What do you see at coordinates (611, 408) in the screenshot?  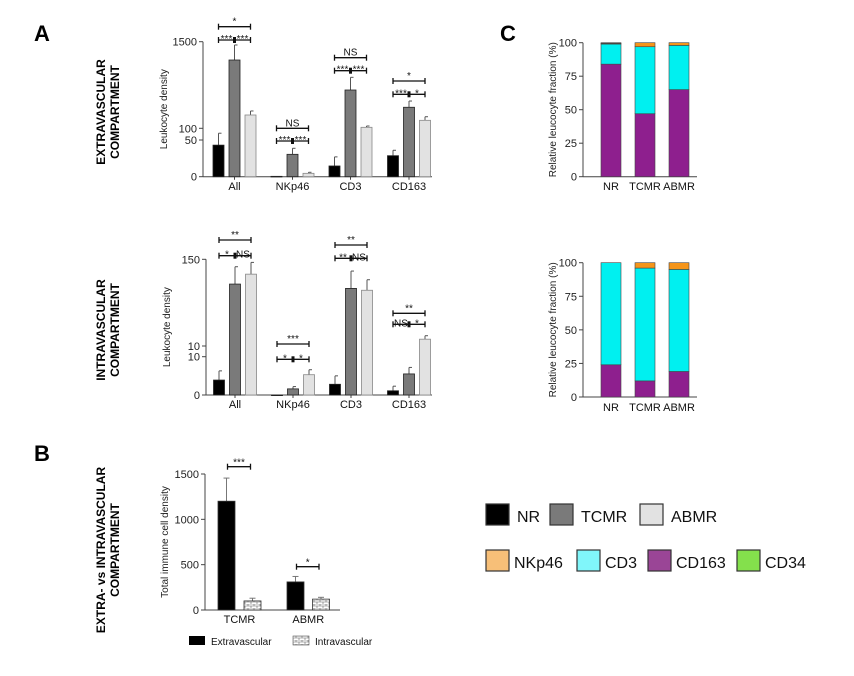 I see `x-tick-label: NR` at bounding box center [611, 408].